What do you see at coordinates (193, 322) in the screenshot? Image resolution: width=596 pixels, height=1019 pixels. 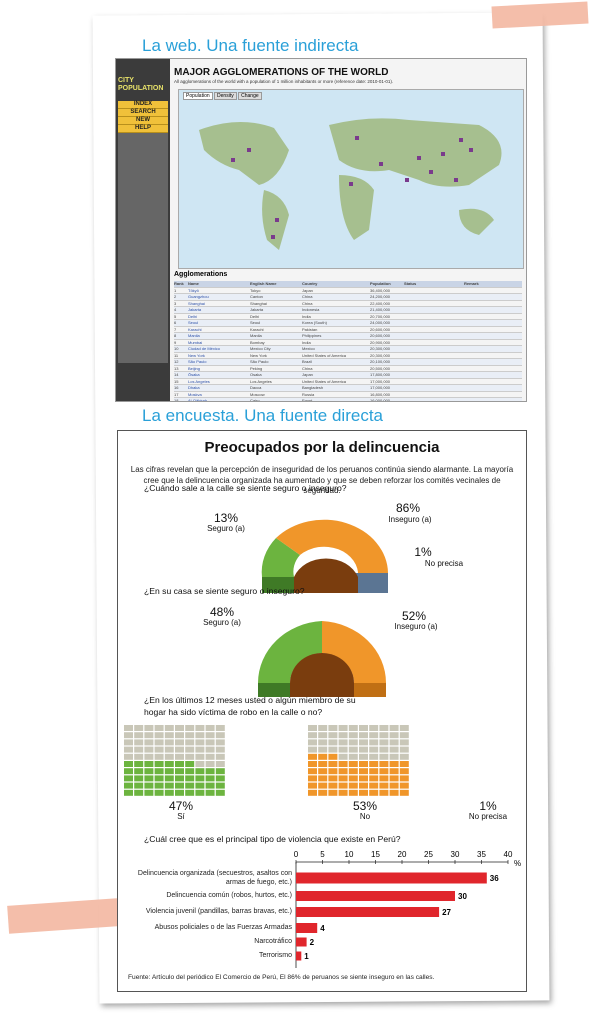 I see `table-cell: Seoul` at bounding box center [193, 322].